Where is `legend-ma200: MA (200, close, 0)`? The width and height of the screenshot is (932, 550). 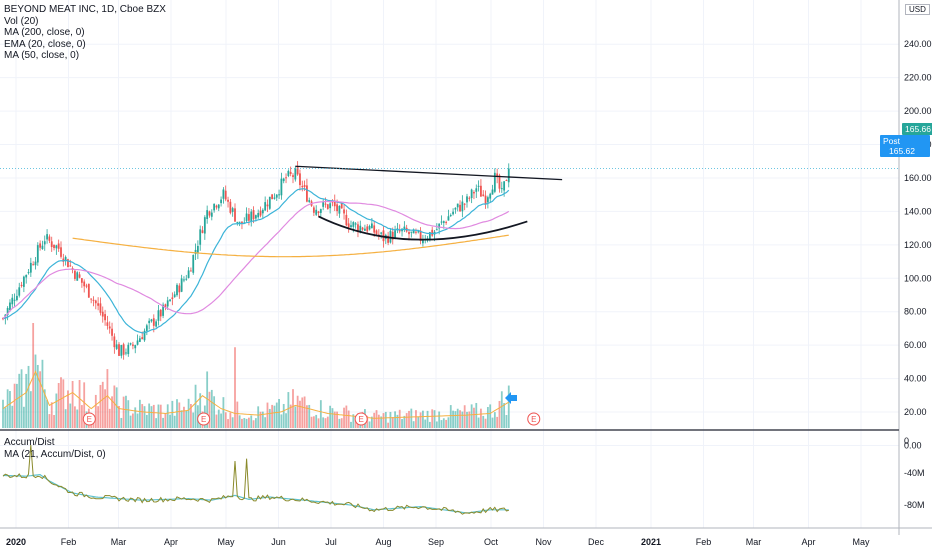 legend-ma200: MA (200, close, 0) is located at coordinates (44, 32).